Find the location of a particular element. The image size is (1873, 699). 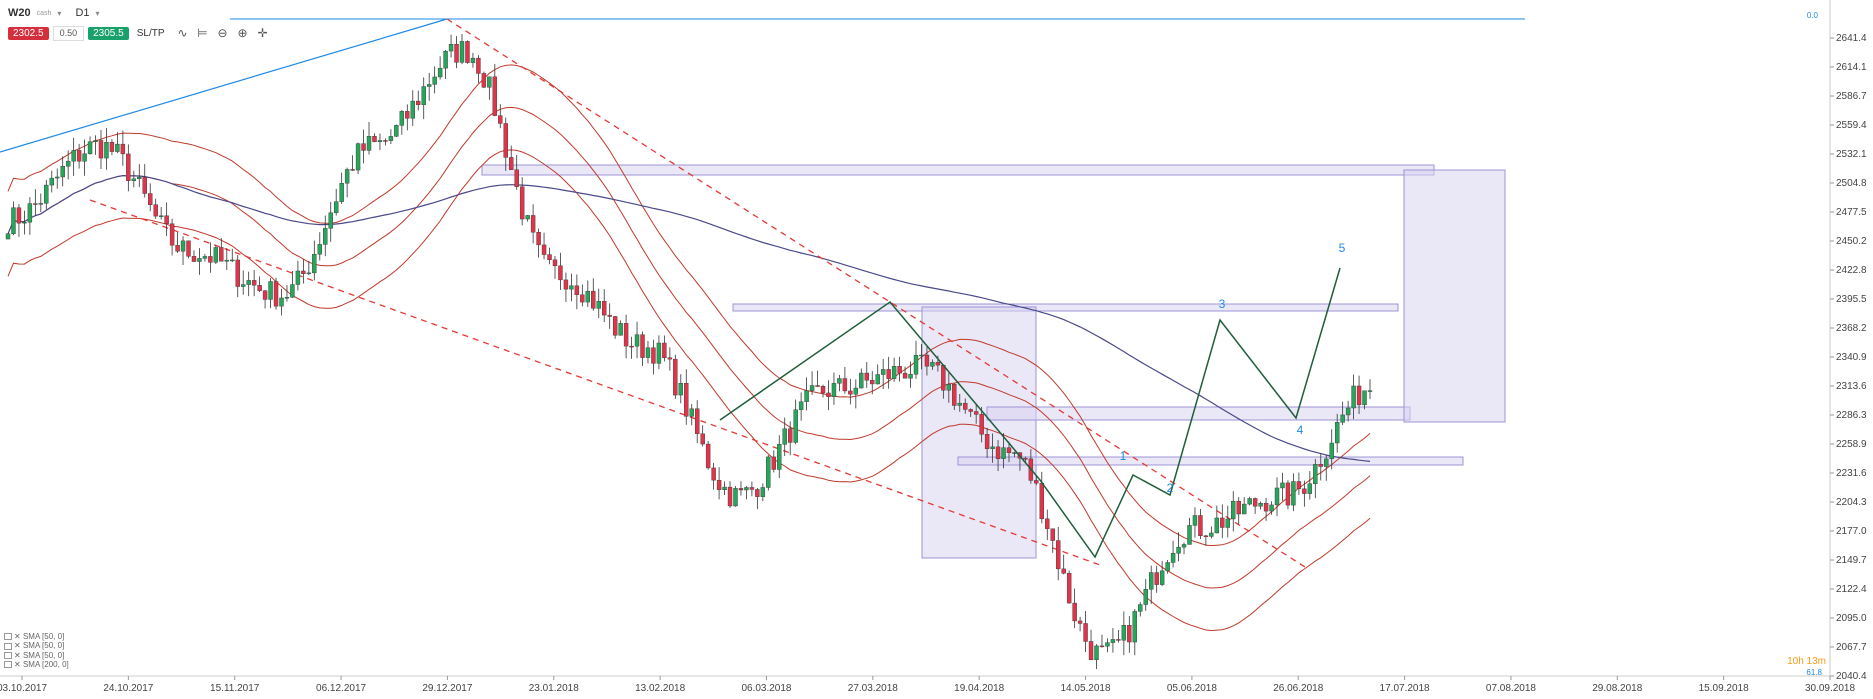

y-tick-label: 2122.4 is located at coordinates (1851, 589).